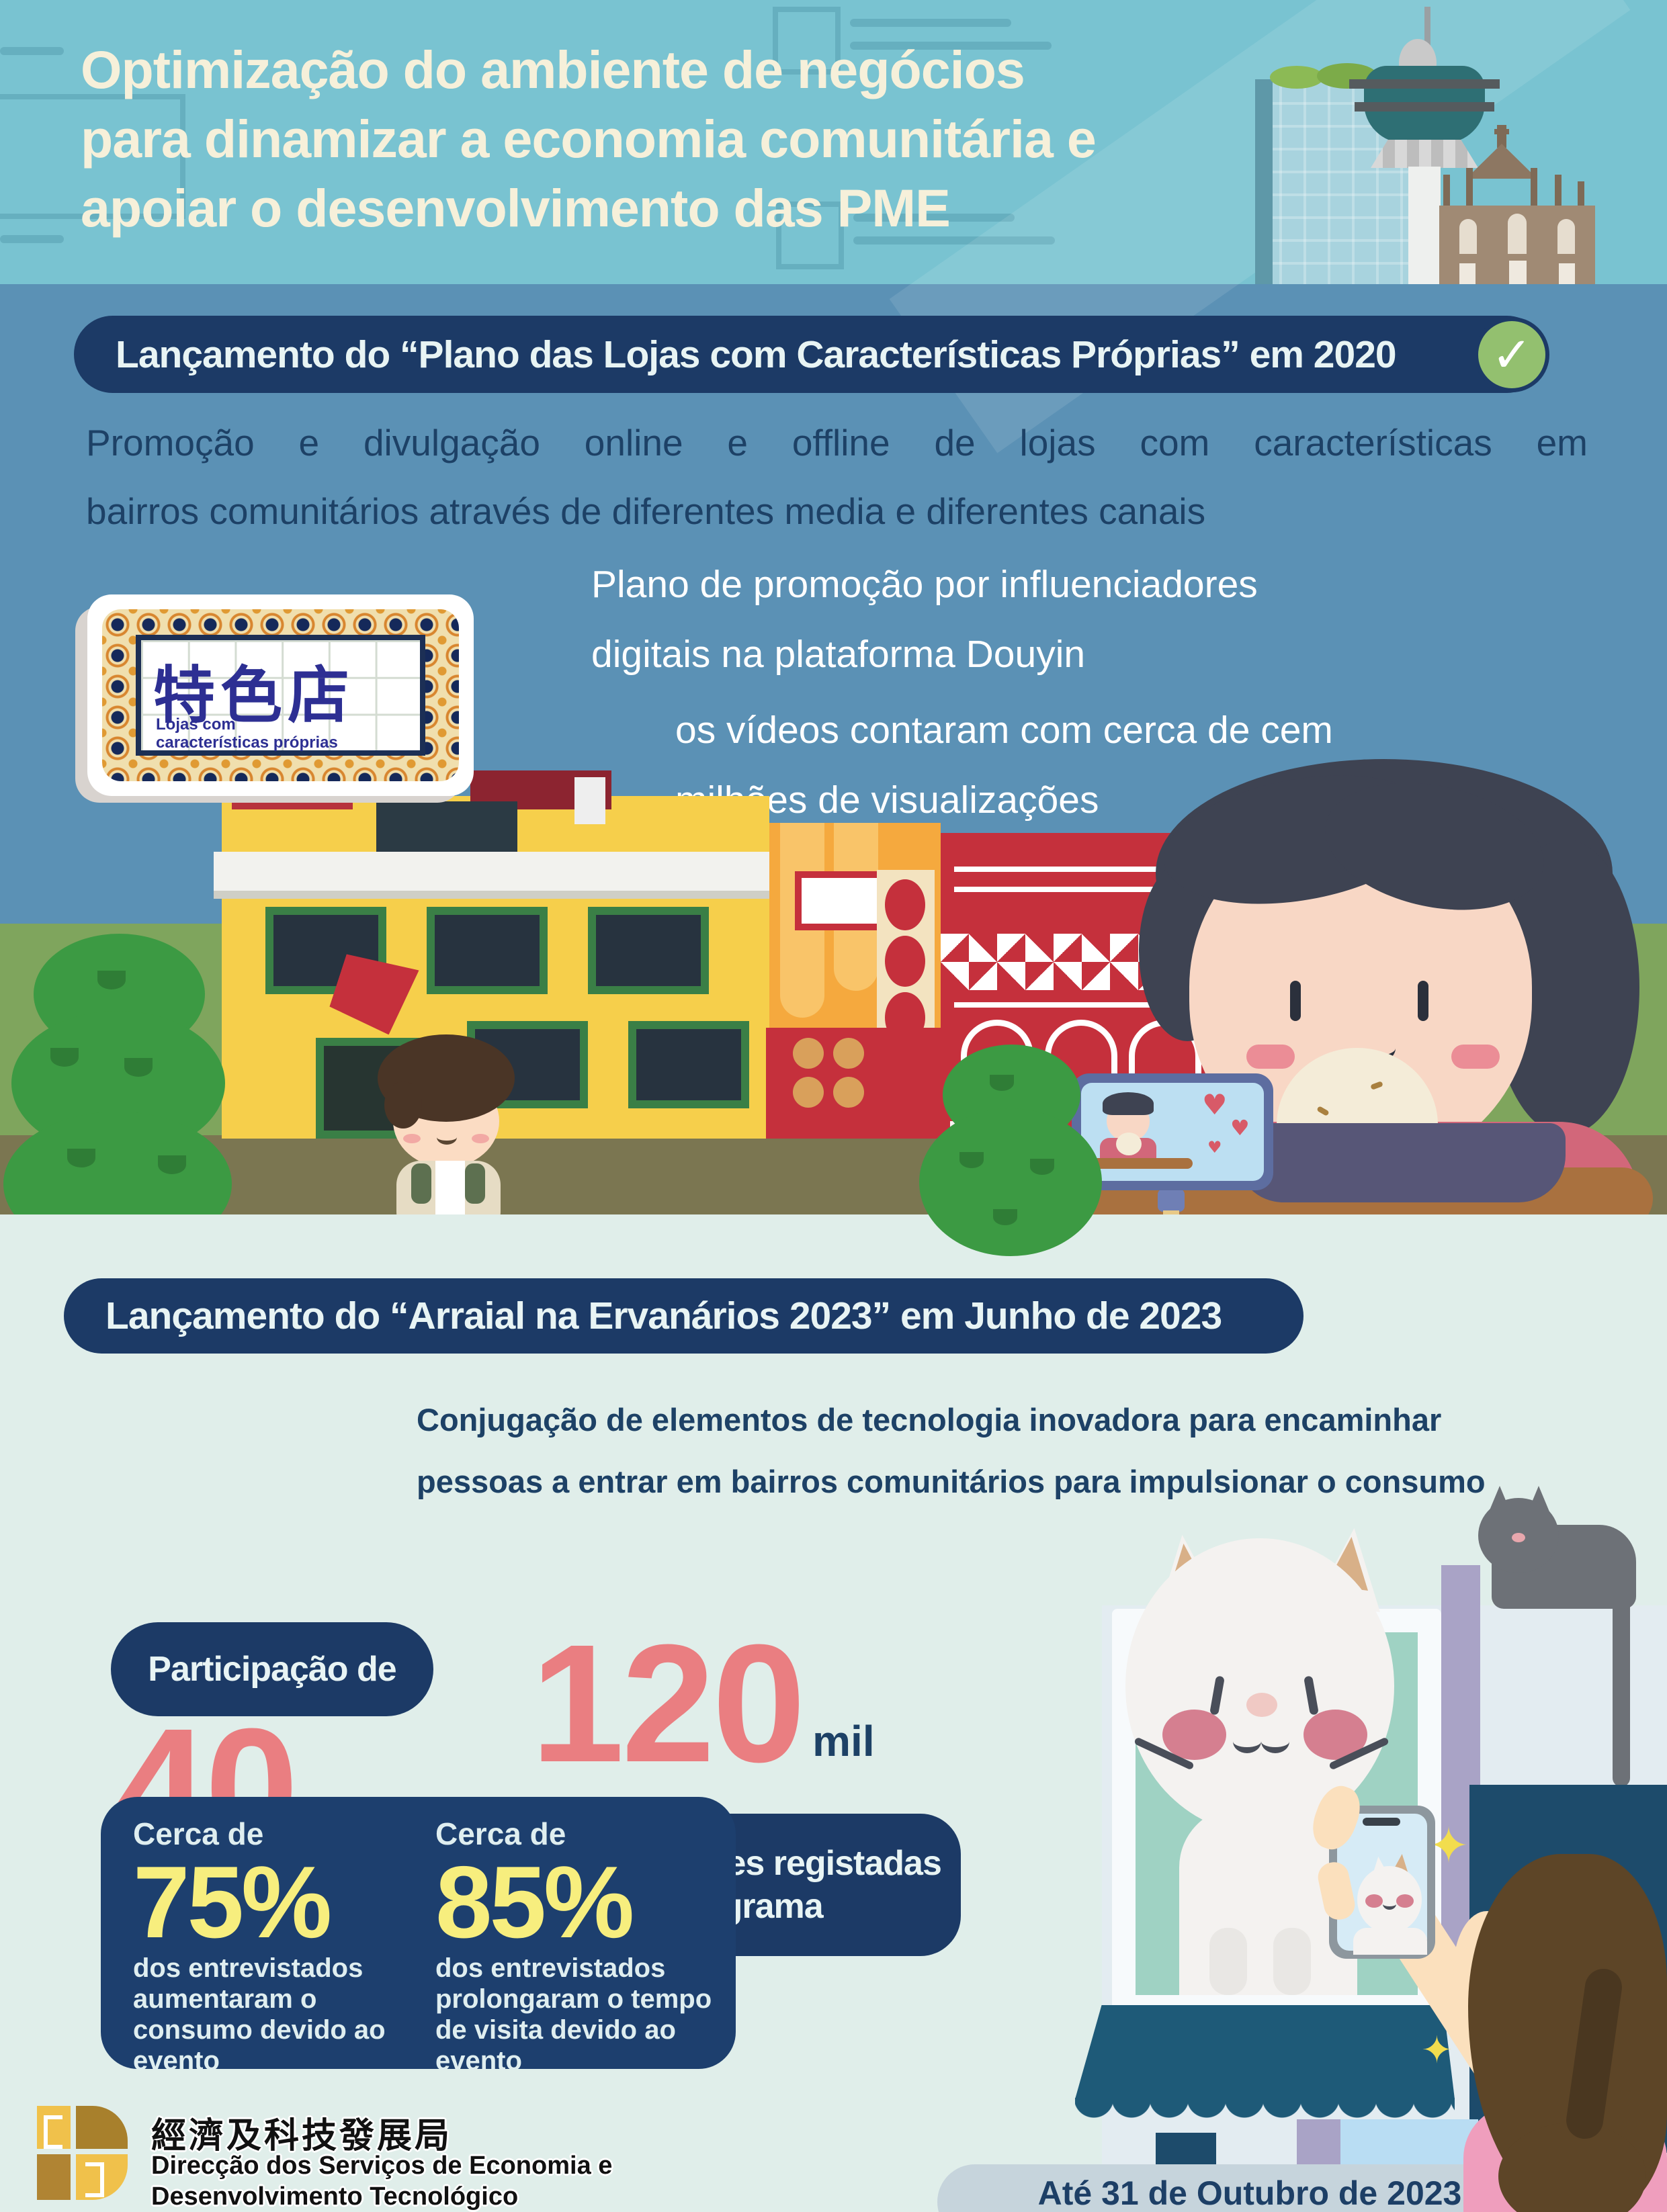 The image size is (1667, 2212). I want to click on livestream-phone: ♥ ♥ ♥, so click(1172, 1131).